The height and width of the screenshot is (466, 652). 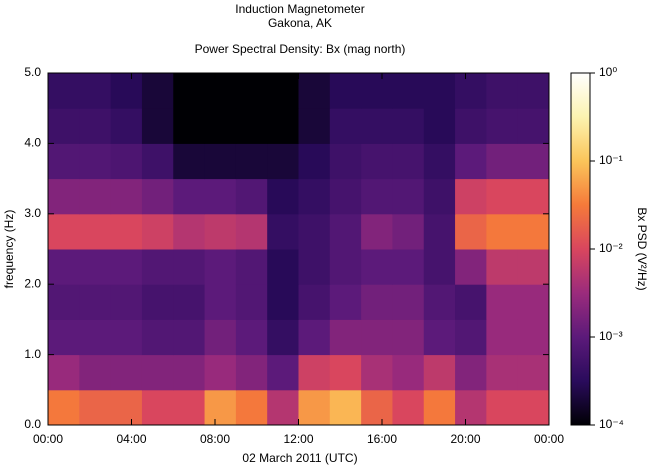 What do you see at coordinates (298, 439) in the screenshot?
I see `x-tick-label: 12:00` at bounding box center [298, 439].